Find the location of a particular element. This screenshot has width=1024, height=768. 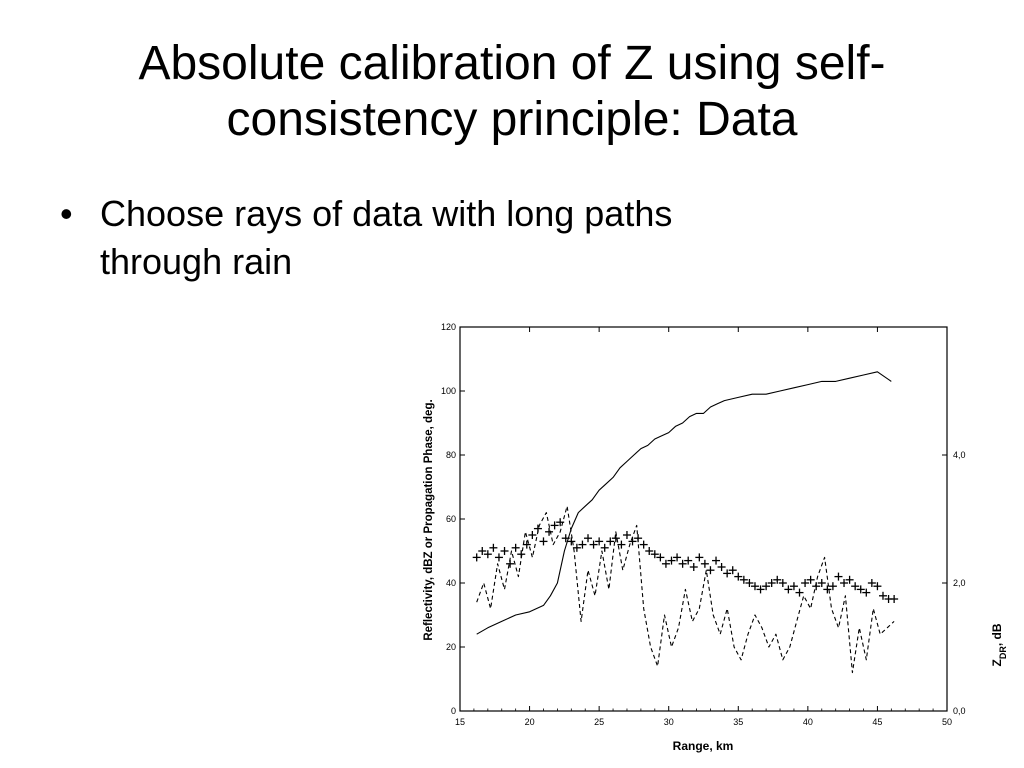

y-tick-label: 80 is located at coordinates (451, 455).